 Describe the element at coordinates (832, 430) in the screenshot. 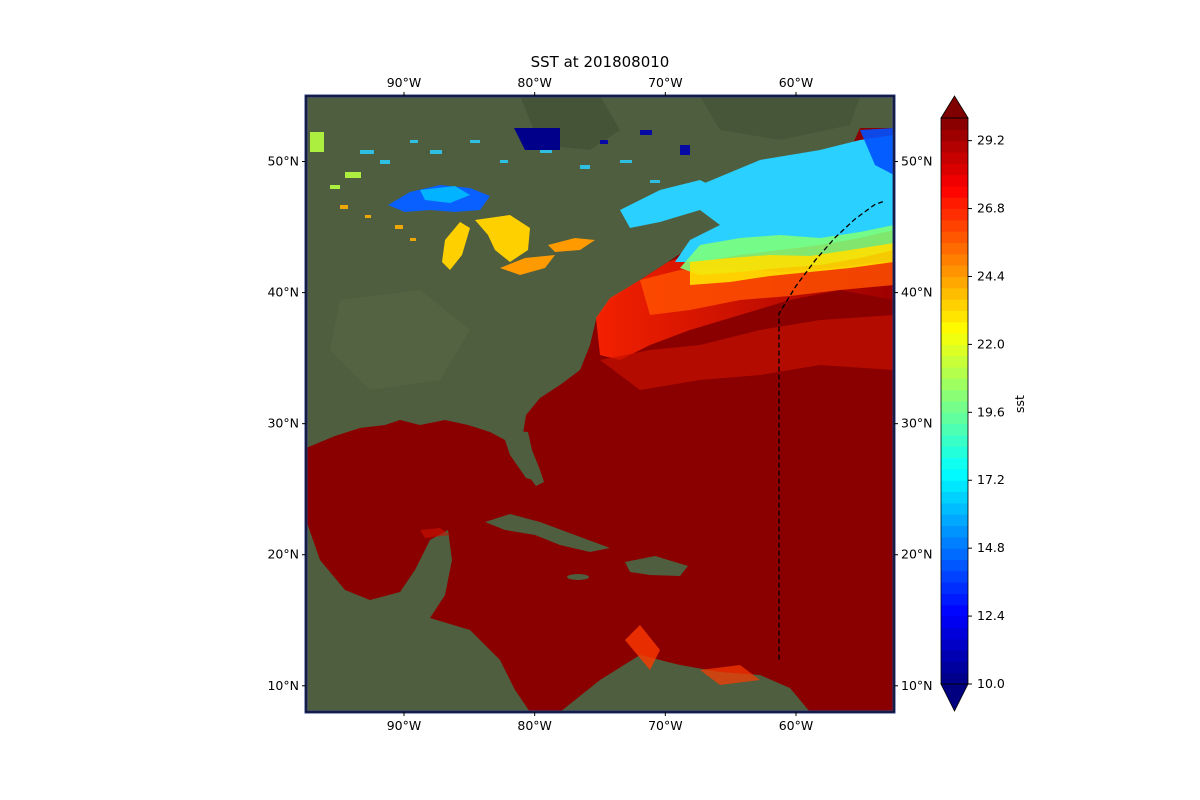

I see `storm-track-line` at that location.